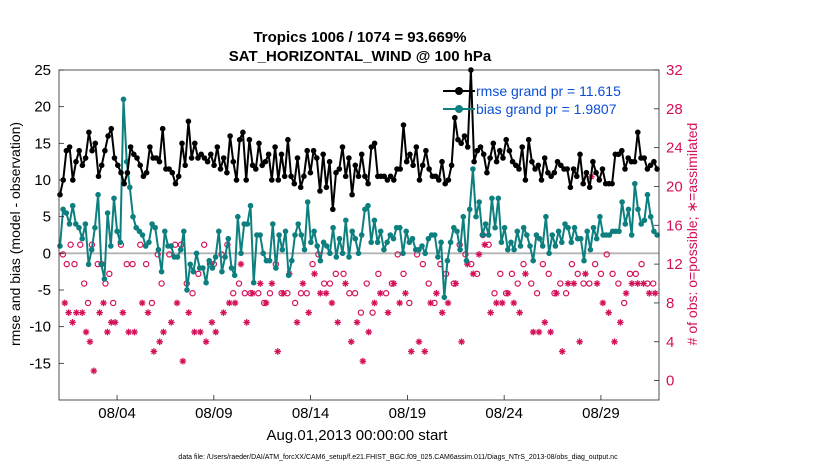 This screenshot has width=830, height=470. I want to click on x-tick-label: 08/29, so click(601, 413).